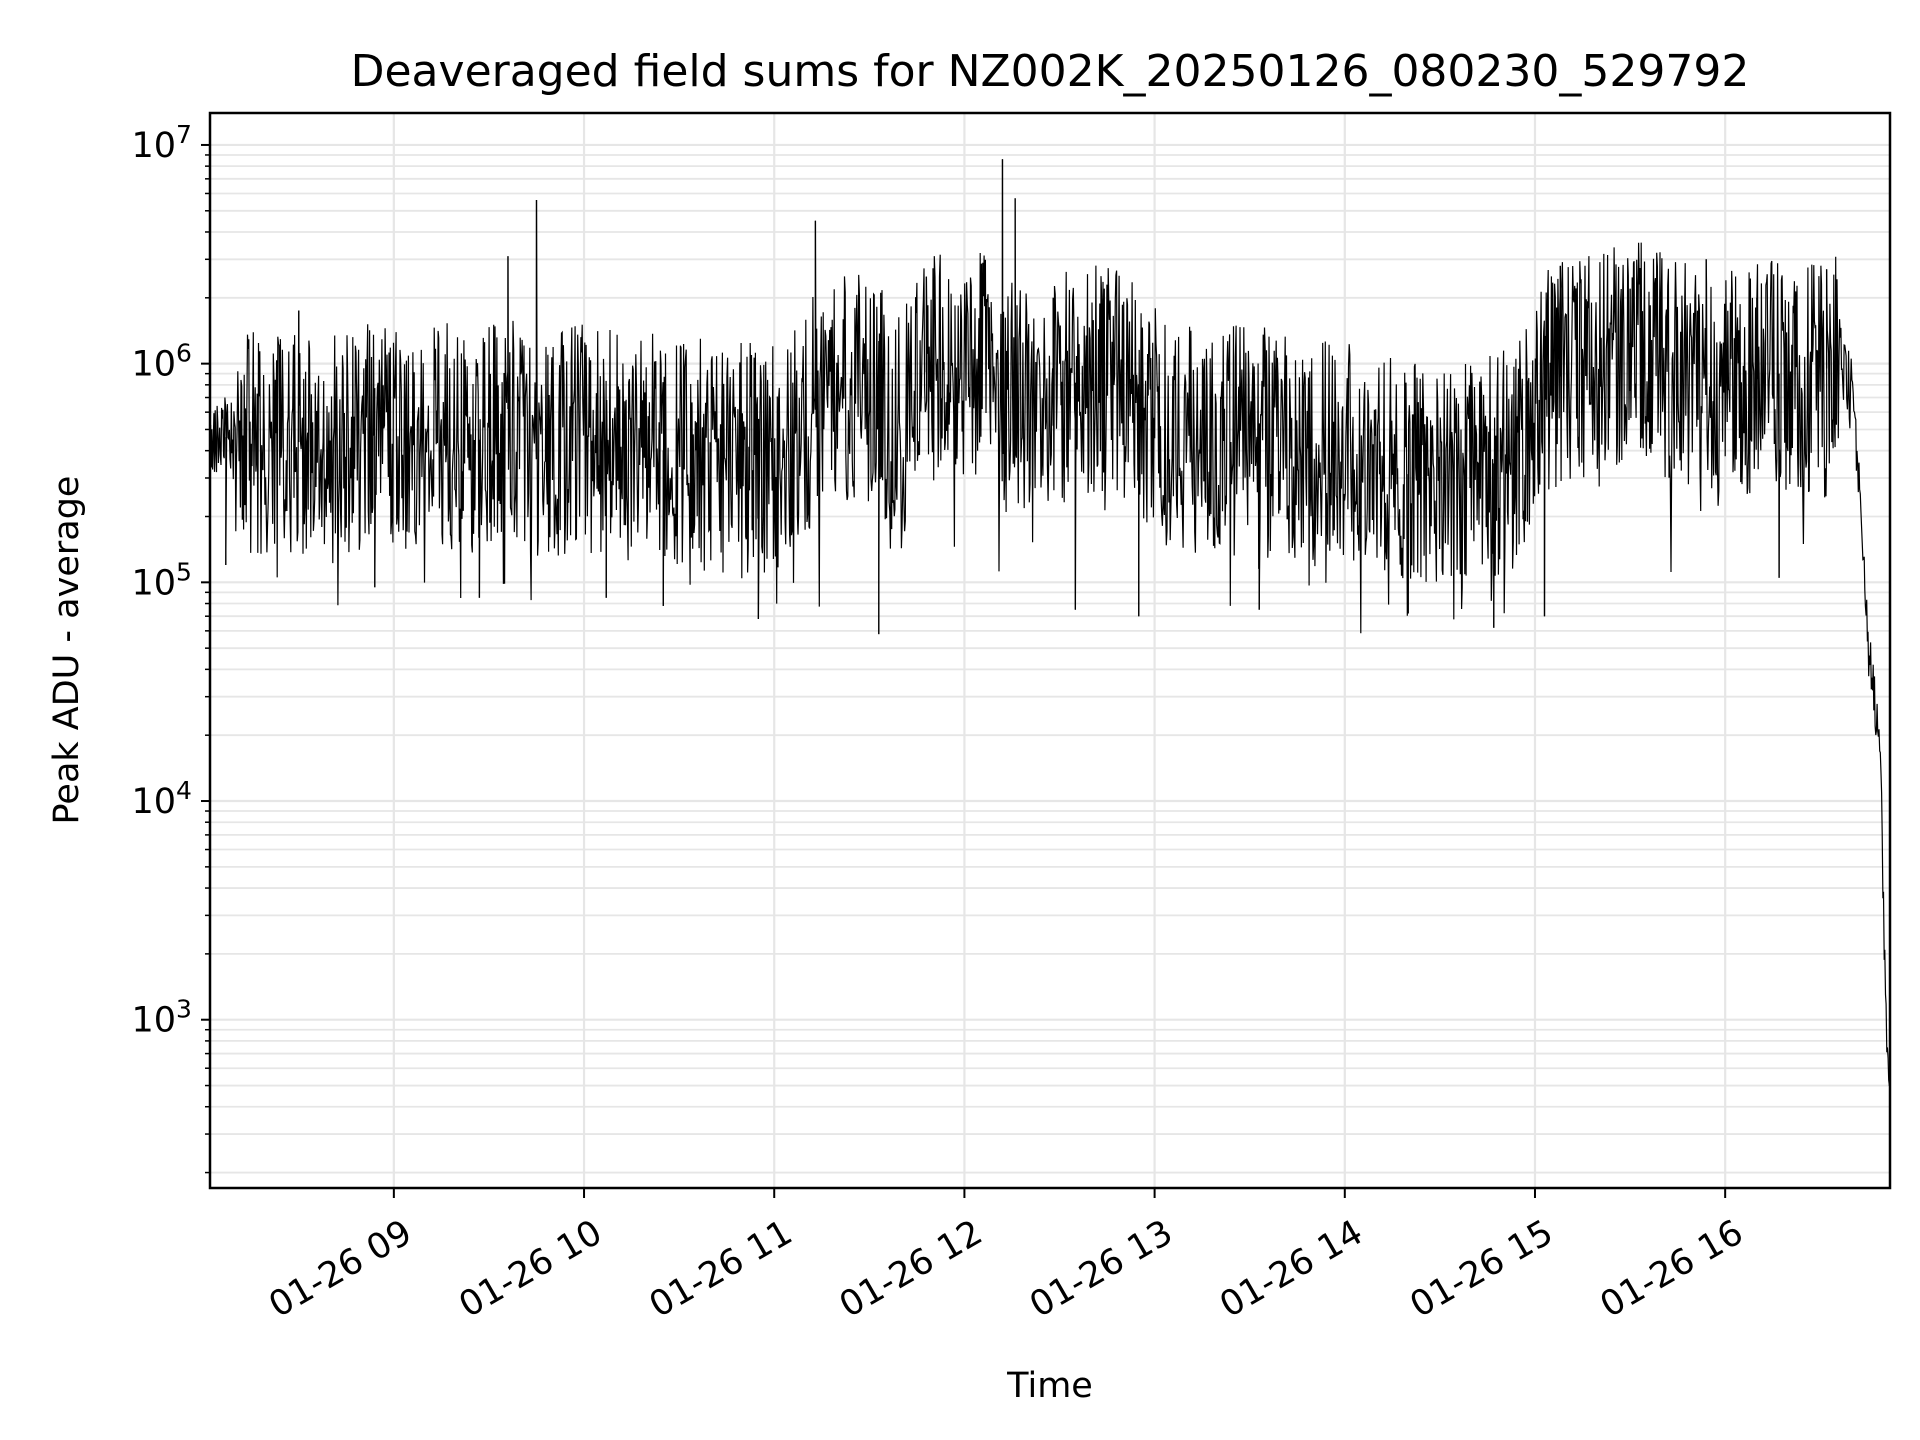 The height and width of the screenshot is (1440, 1920). Describe the element at coordinates (184, 571) in the screenshot. I see `y-tick-exponent: 5` at that location.